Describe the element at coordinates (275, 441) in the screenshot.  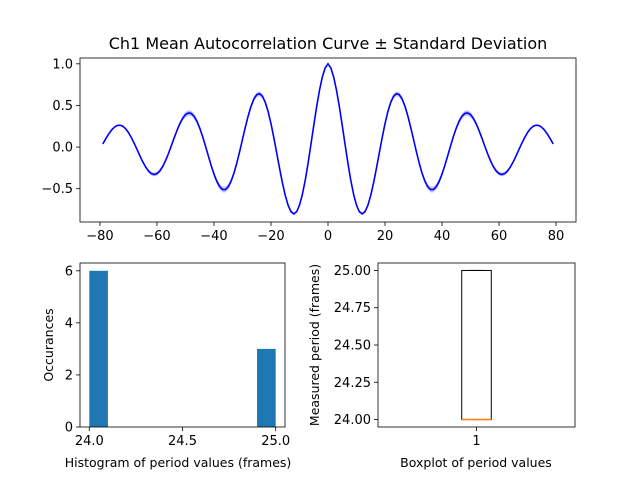
I see `1-x-tick-label: 25.0` at that location.